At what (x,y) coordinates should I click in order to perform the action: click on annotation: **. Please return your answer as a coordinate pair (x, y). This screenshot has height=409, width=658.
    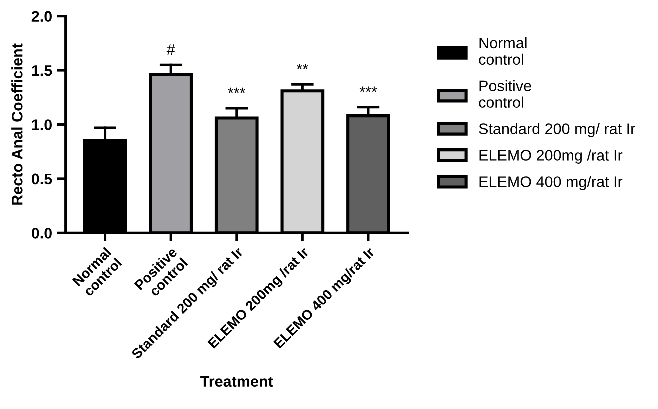
    Looking at the image, I should click on (302, 67).